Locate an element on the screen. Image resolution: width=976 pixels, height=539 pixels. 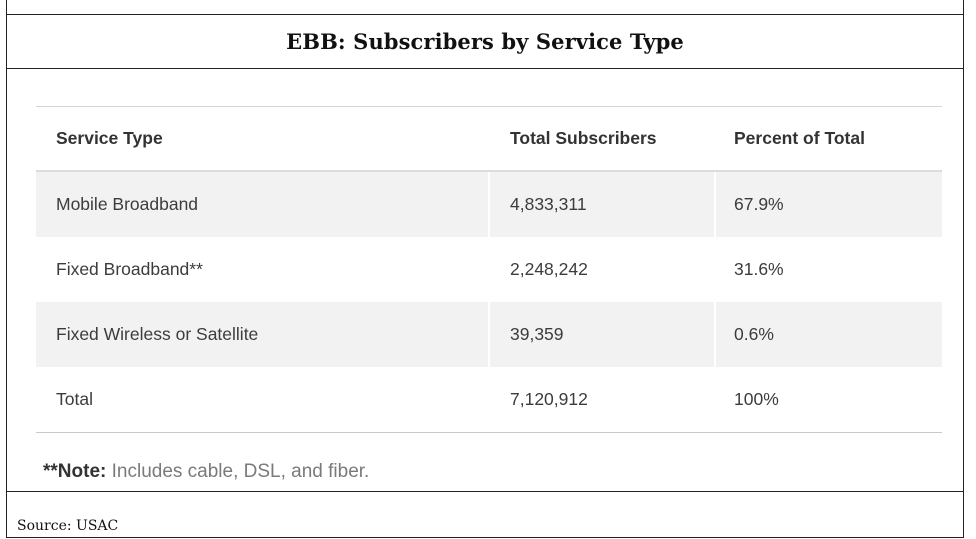
title-bar: EBB: Subscribers by Service Type is located at coordinates (485, 41).